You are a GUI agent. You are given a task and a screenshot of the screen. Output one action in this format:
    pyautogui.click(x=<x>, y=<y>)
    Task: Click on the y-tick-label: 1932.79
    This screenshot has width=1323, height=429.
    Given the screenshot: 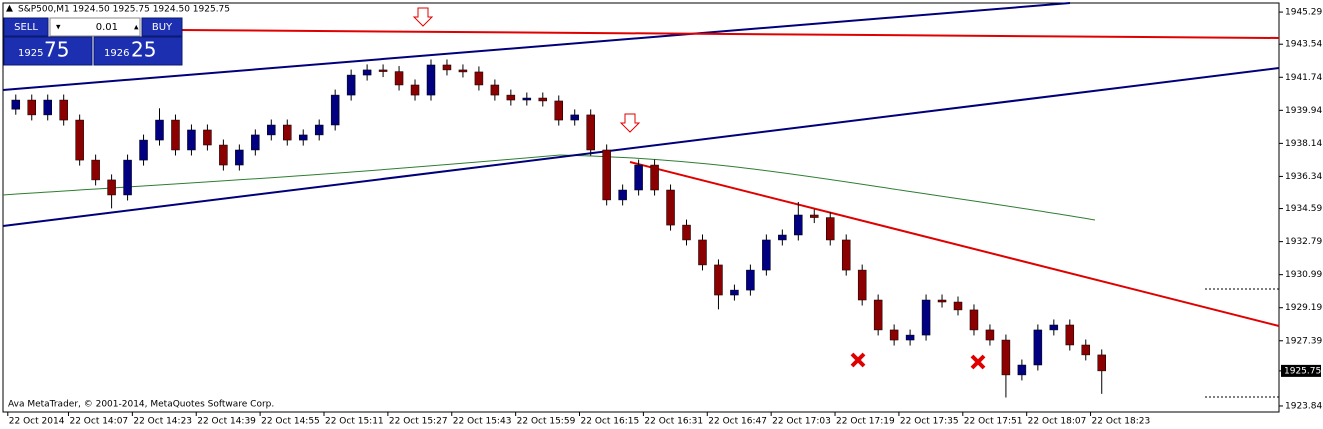 What is the action you would take?
    pyautogui.click(x=1303, y=242)
    